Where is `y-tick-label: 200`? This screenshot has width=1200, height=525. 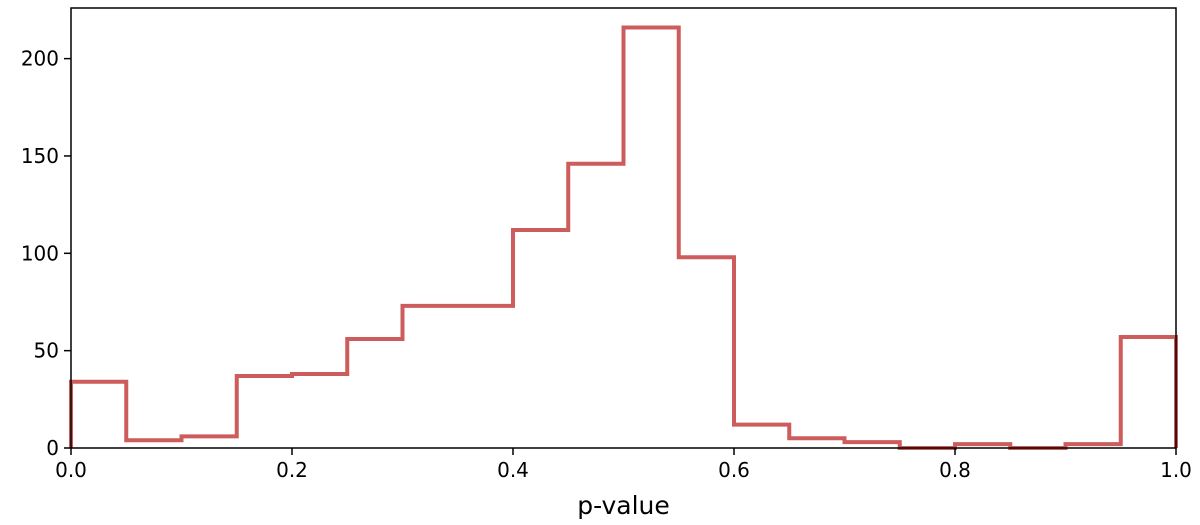 y-tick-label: 200 is located at coordinates (40, 59).